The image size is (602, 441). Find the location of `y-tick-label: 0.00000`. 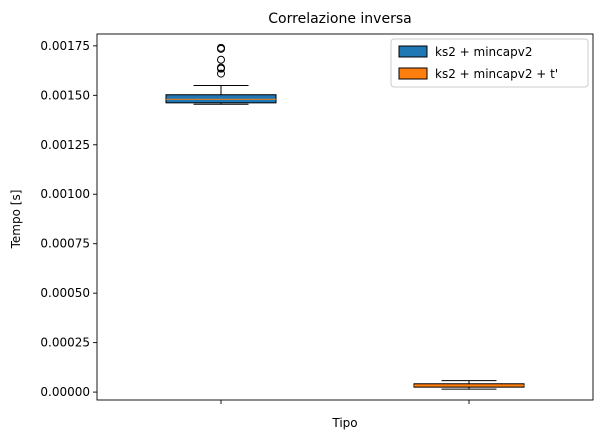

y-tick-label: 0.00000 is located at coordinates (65, 392).